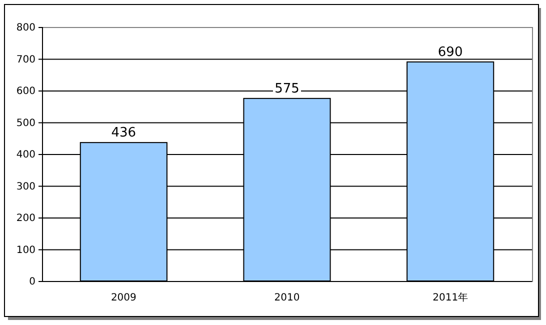 The height and width of the screenshot is (325, 546). Describe the element at coordinates (450, 298) in the screenshot. I see `x-tick-label: 2011年` at that location.